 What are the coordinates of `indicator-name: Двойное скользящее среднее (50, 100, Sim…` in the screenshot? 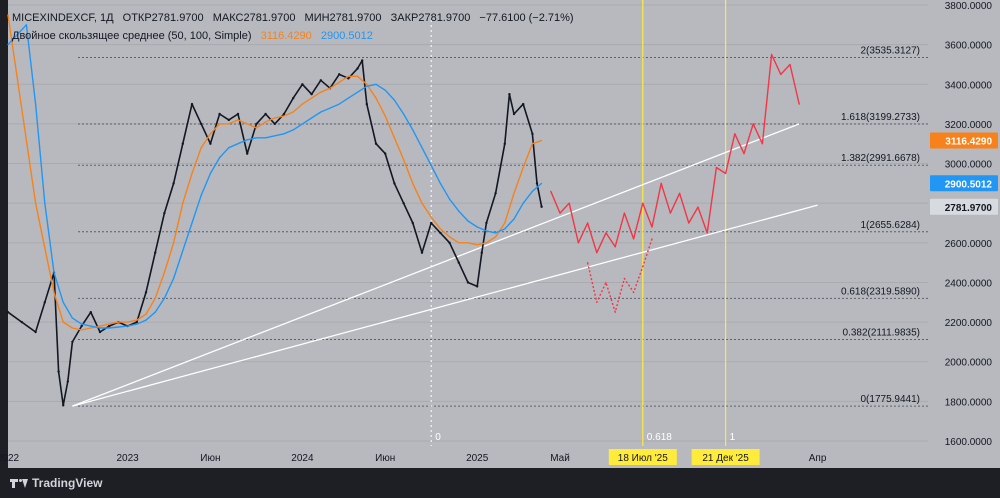 It's located at (132, 36).